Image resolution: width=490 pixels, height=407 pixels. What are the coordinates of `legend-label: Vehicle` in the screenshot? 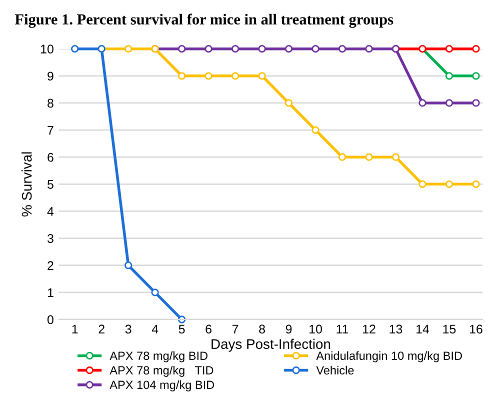 It's located at (335, 370).